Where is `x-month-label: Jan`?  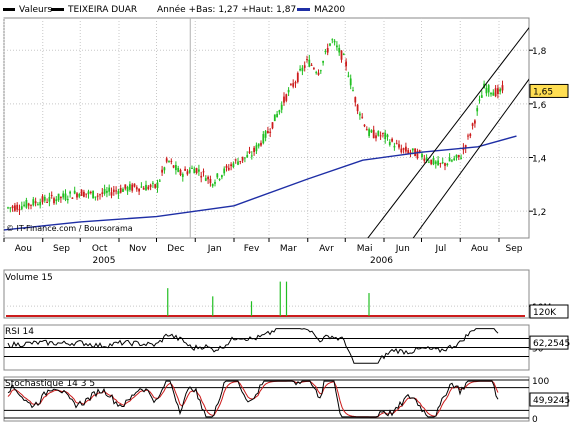 x-month-label: Jan is located at coordinates (214, 249).